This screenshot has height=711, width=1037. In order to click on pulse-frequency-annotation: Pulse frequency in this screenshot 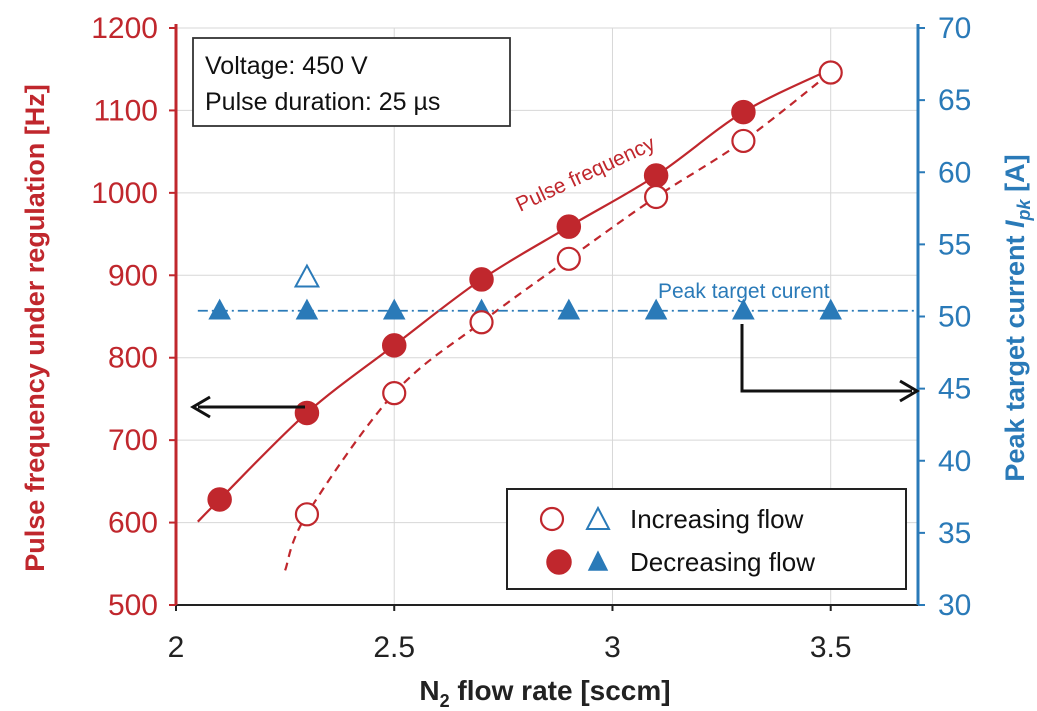, I will do `click(585, 174)`.